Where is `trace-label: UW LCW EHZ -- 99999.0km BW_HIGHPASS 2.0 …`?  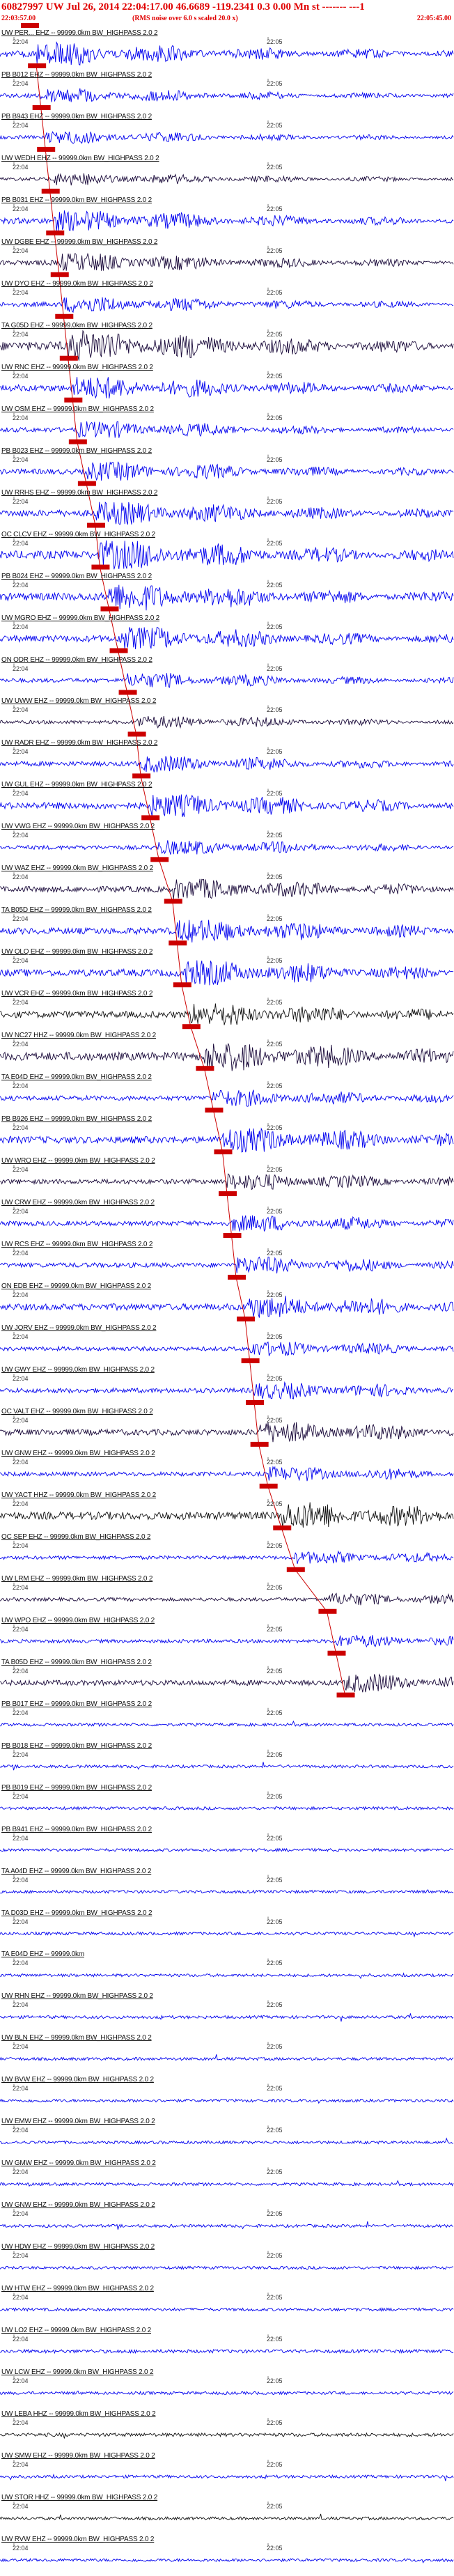 trace-label: UW LCW EHZ -- 99999.0km BW_HIGHPASS 2.0 … is located at coordinates (77, 2372).